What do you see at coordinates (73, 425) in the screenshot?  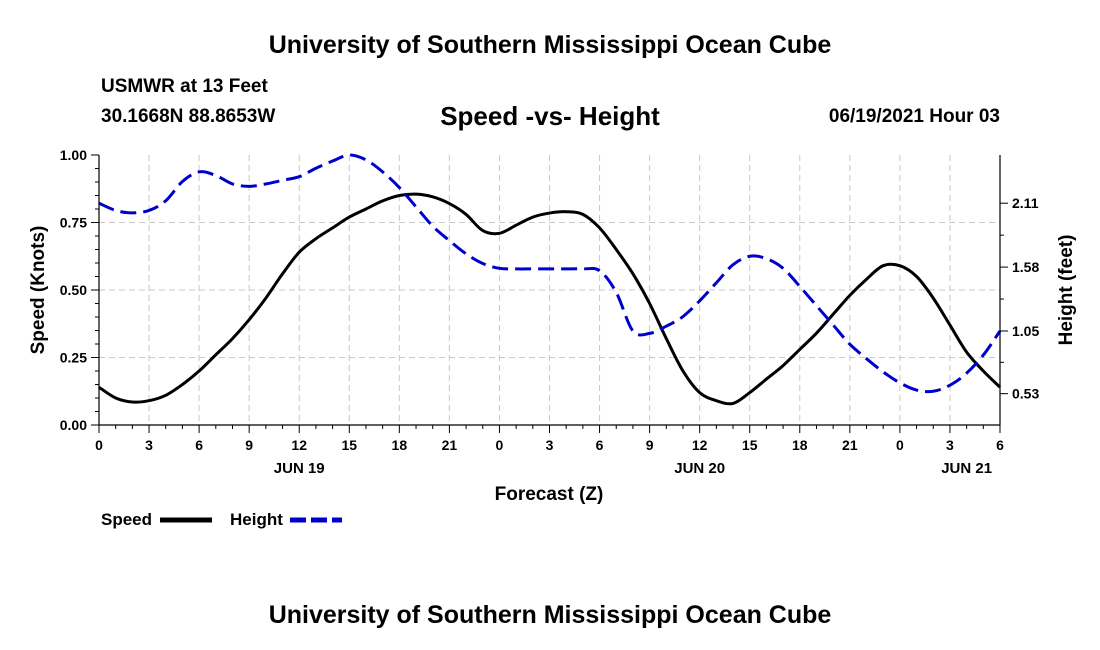 I see `y-left-tick-label: 0.00` at bounding box center [73, 425].